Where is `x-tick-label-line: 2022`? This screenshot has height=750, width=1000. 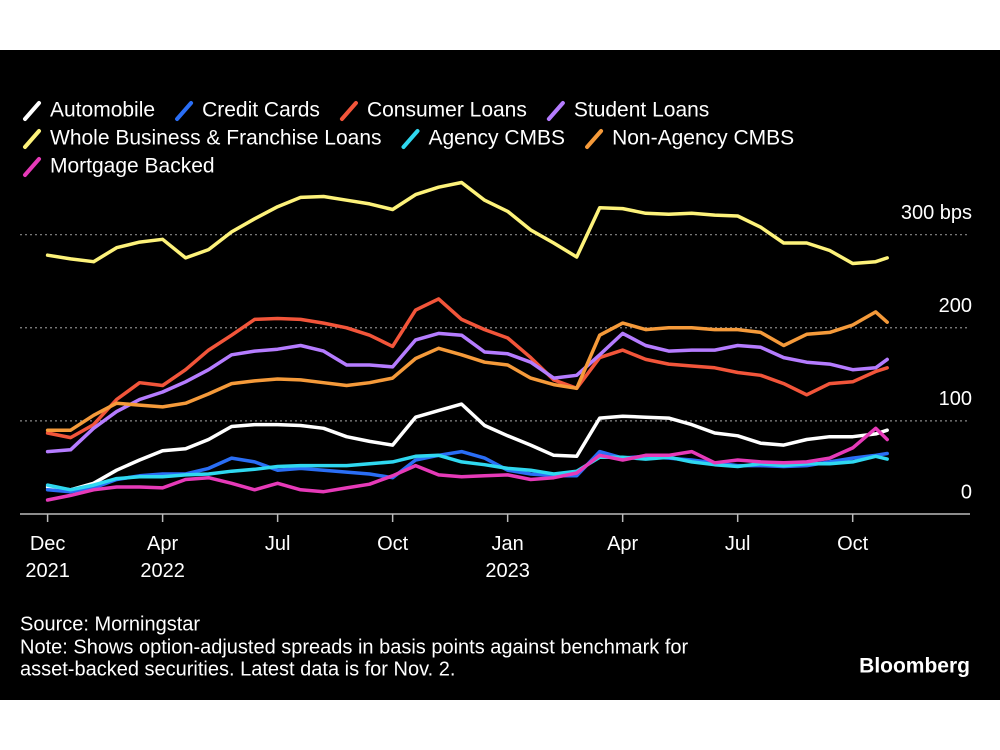
x-tick-label-line: 2022 is located at coordinates (162, 571).